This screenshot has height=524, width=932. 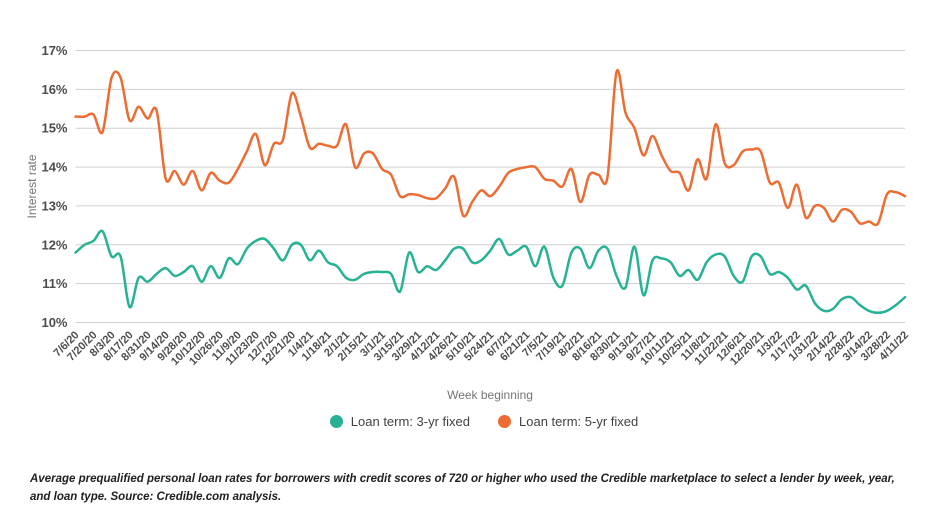 I want to click on y-tick-label: 17%, so click(x=54, y=50).